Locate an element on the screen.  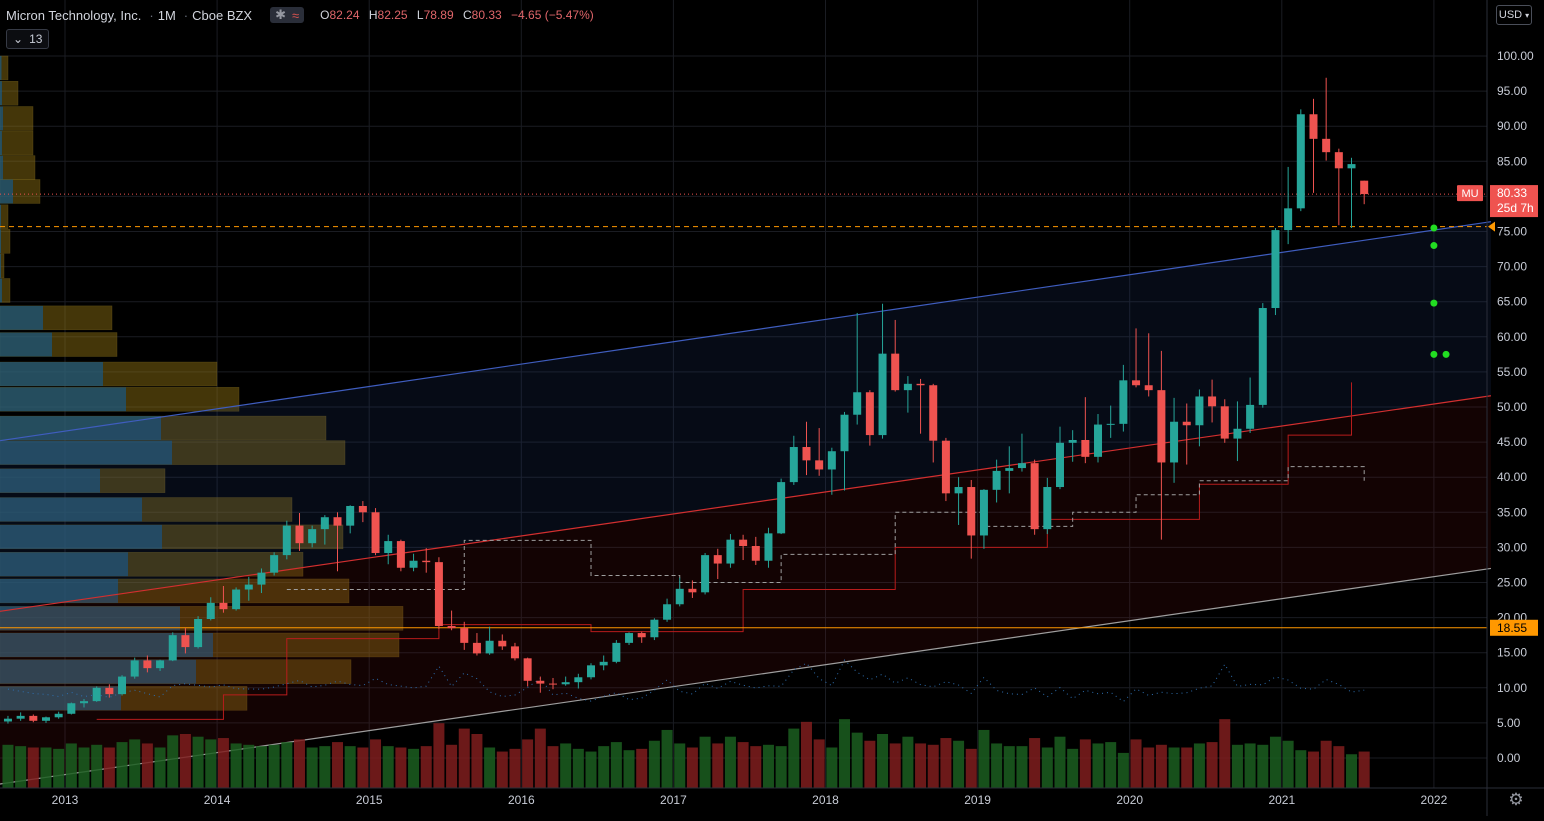
currency-button: USD ▾ is located at coordinates (1514, 15).